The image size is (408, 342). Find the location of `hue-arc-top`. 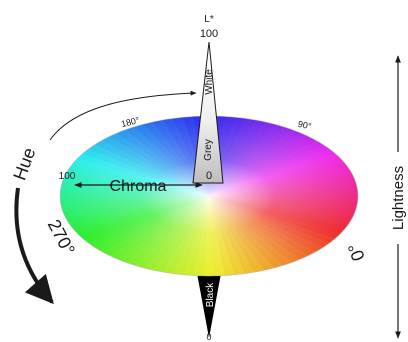

hue-arc-top is located at coordinates (123, 115).